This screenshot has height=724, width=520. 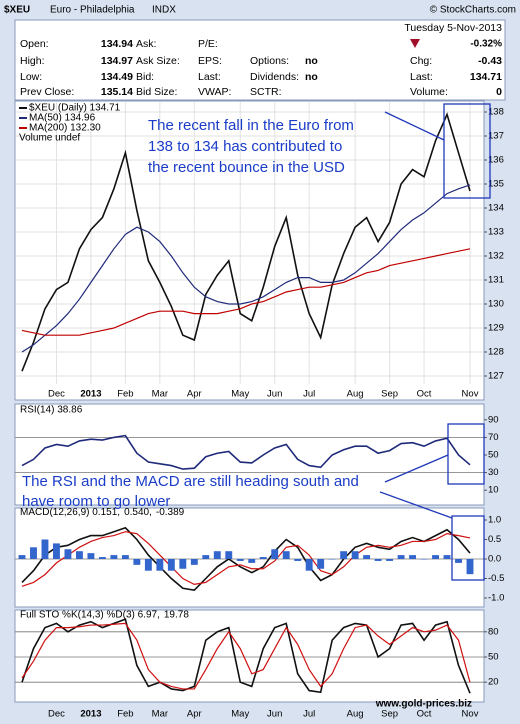 I want to click on y-tick-label: 50, so click(x=493, y=455).